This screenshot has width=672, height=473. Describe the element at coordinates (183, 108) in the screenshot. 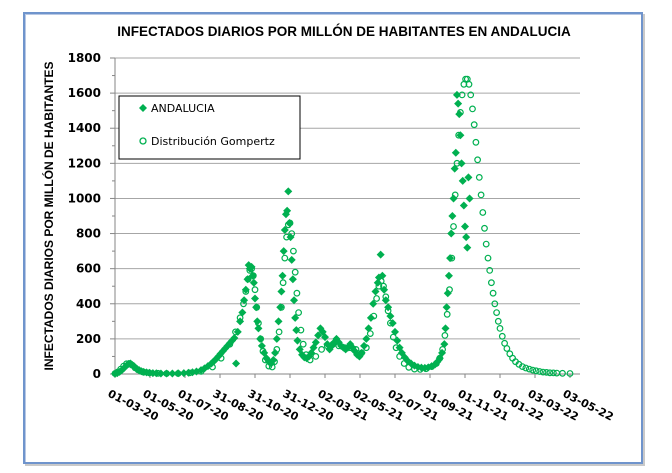

I see `legend-label-andalucia: ANDALUCIA` at that location.